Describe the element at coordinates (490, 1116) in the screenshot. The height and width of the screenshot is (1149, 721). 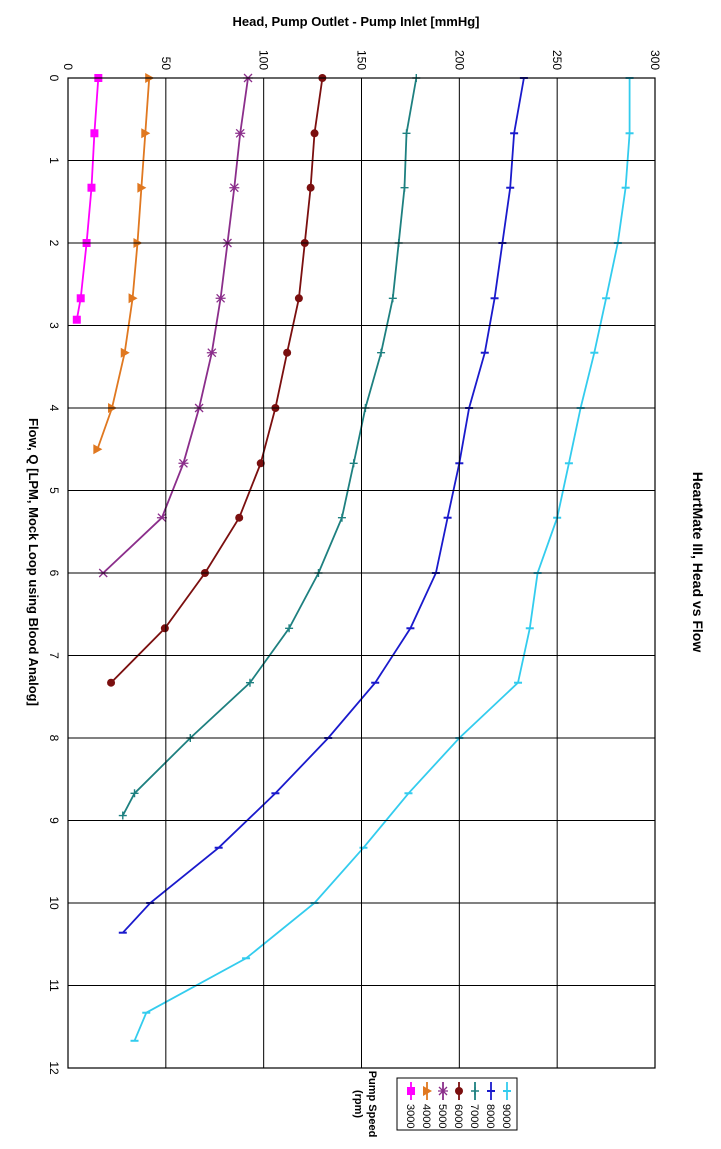
I see `legend-label: 8000` at that location.